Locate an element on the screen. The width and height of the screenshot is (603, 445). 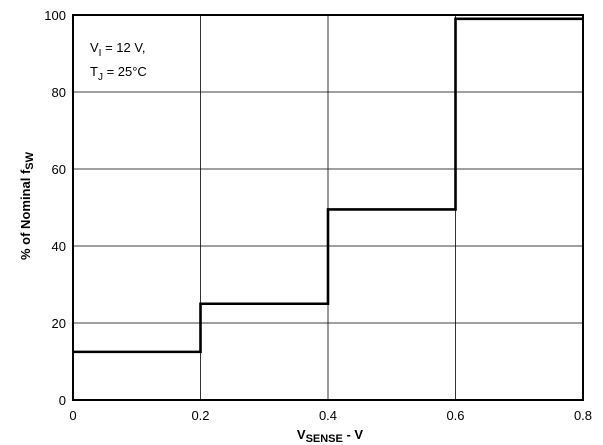
y-tick-label: 60 is located at coordinates (59, 169).